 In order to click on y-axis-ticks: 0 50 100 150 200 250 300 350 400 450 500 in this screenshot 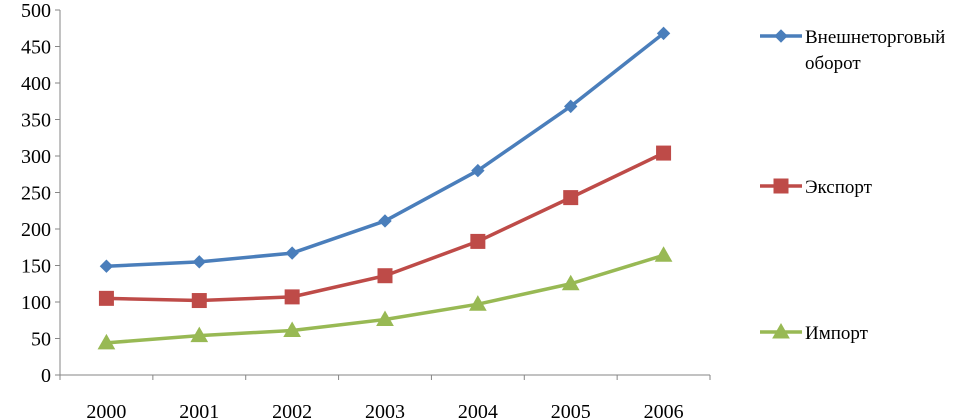, I will do `click(40, 193)`.